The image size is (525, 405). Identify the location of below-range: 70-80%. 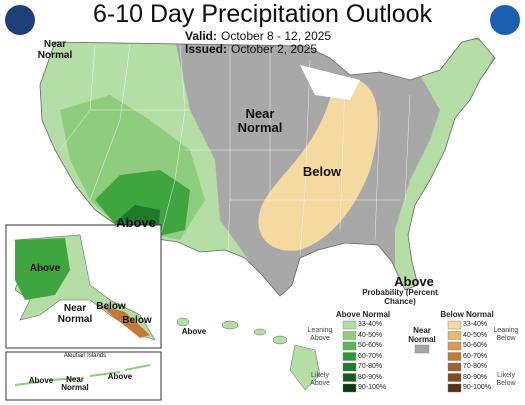
(475, 366).